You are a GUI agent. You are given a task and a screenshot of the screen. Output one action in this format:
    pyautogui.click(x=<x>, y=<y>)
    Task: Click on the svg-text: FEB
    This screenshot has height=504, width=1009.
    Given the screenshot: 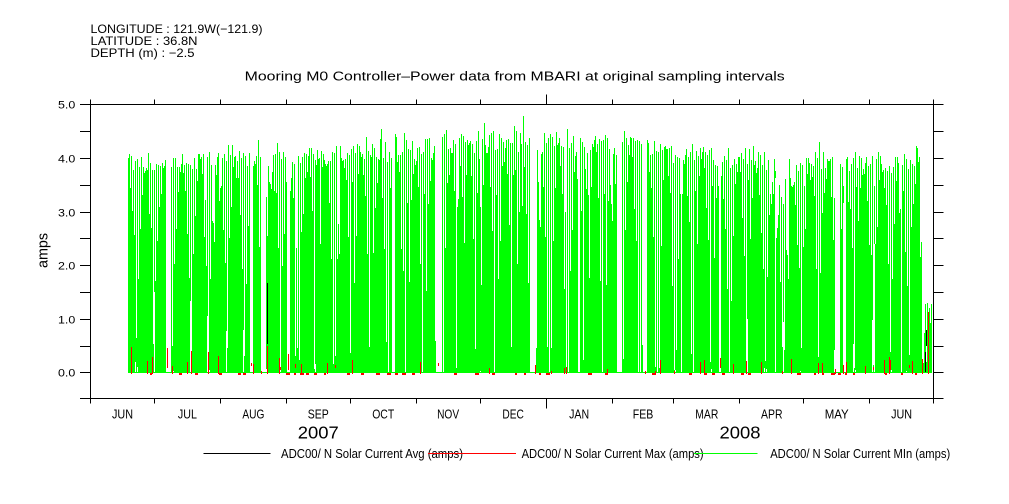 What is the action you would take?
    pyautogui.click(x=643, y=414)
    